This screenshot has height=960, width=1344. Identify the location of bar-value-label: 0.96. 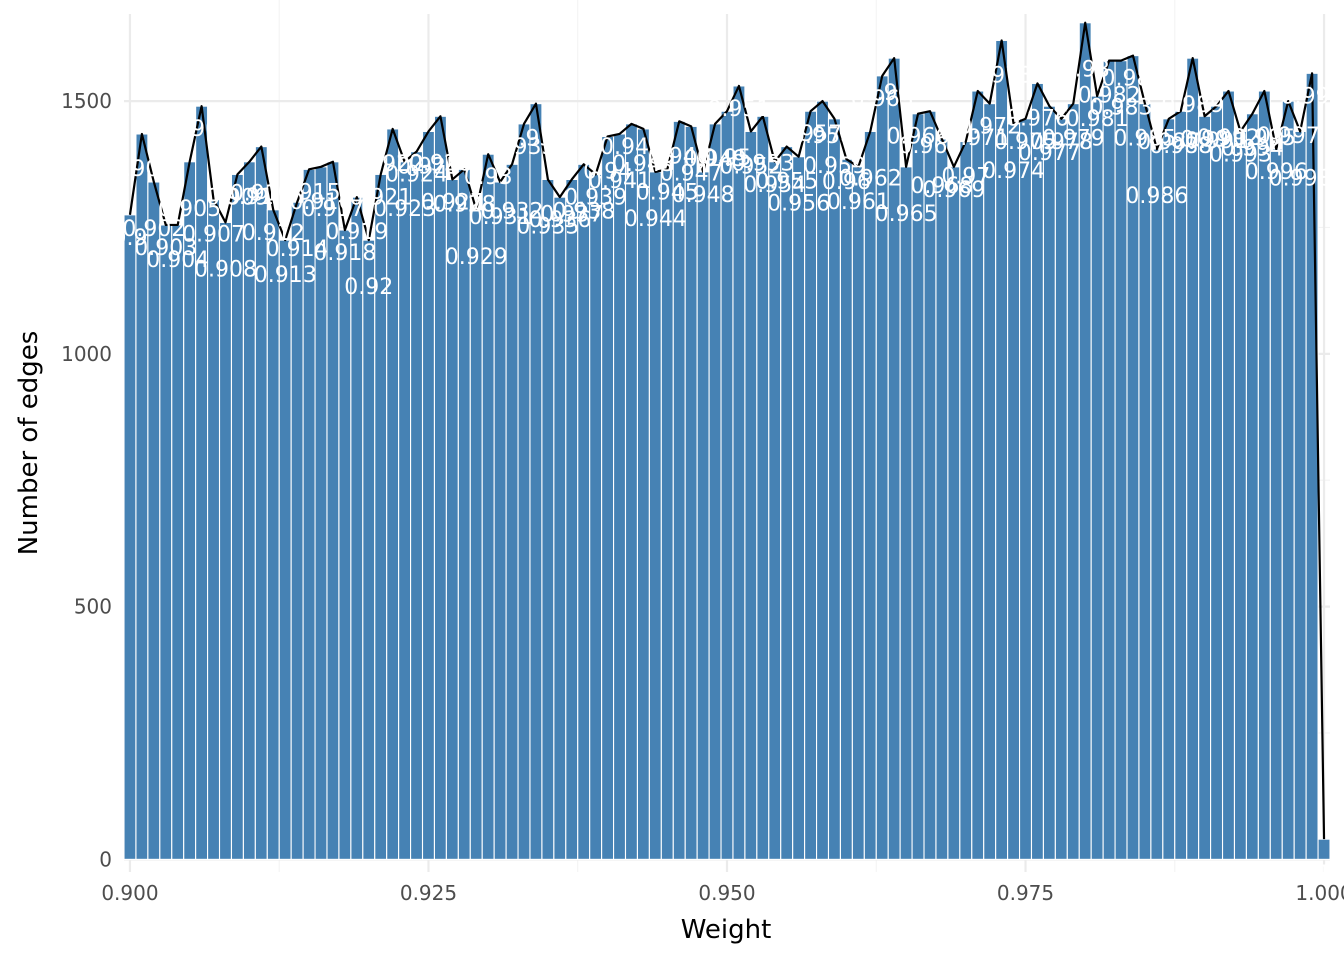
(846, 182).